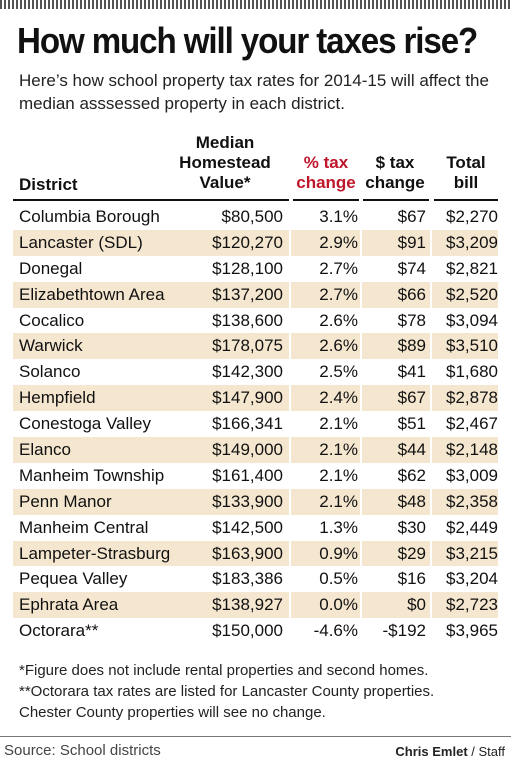 The height and width of the screenshot is (760, 511). Describe the element at coordinates (411, 268) in the screenshot. I see `dollar-tax-change-cell: $74` at that location.